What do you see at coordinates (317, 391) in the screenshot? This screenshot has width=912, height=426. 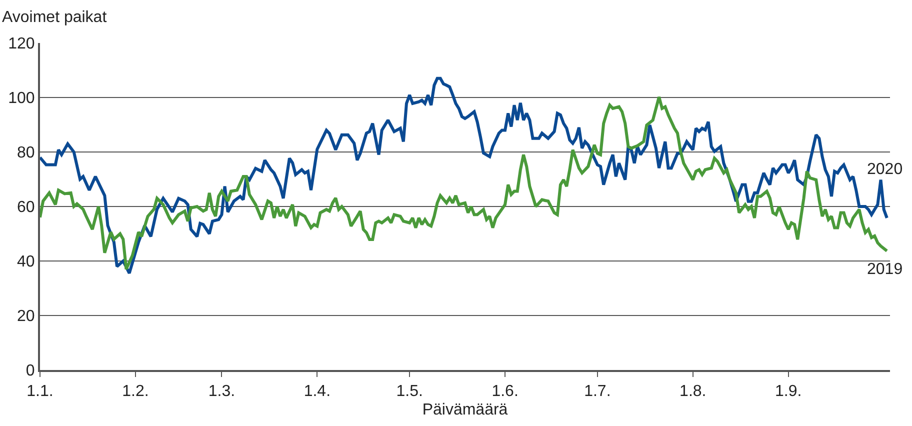 I see `x-tick-label: 1.4.` at bounding box center [317, 391].